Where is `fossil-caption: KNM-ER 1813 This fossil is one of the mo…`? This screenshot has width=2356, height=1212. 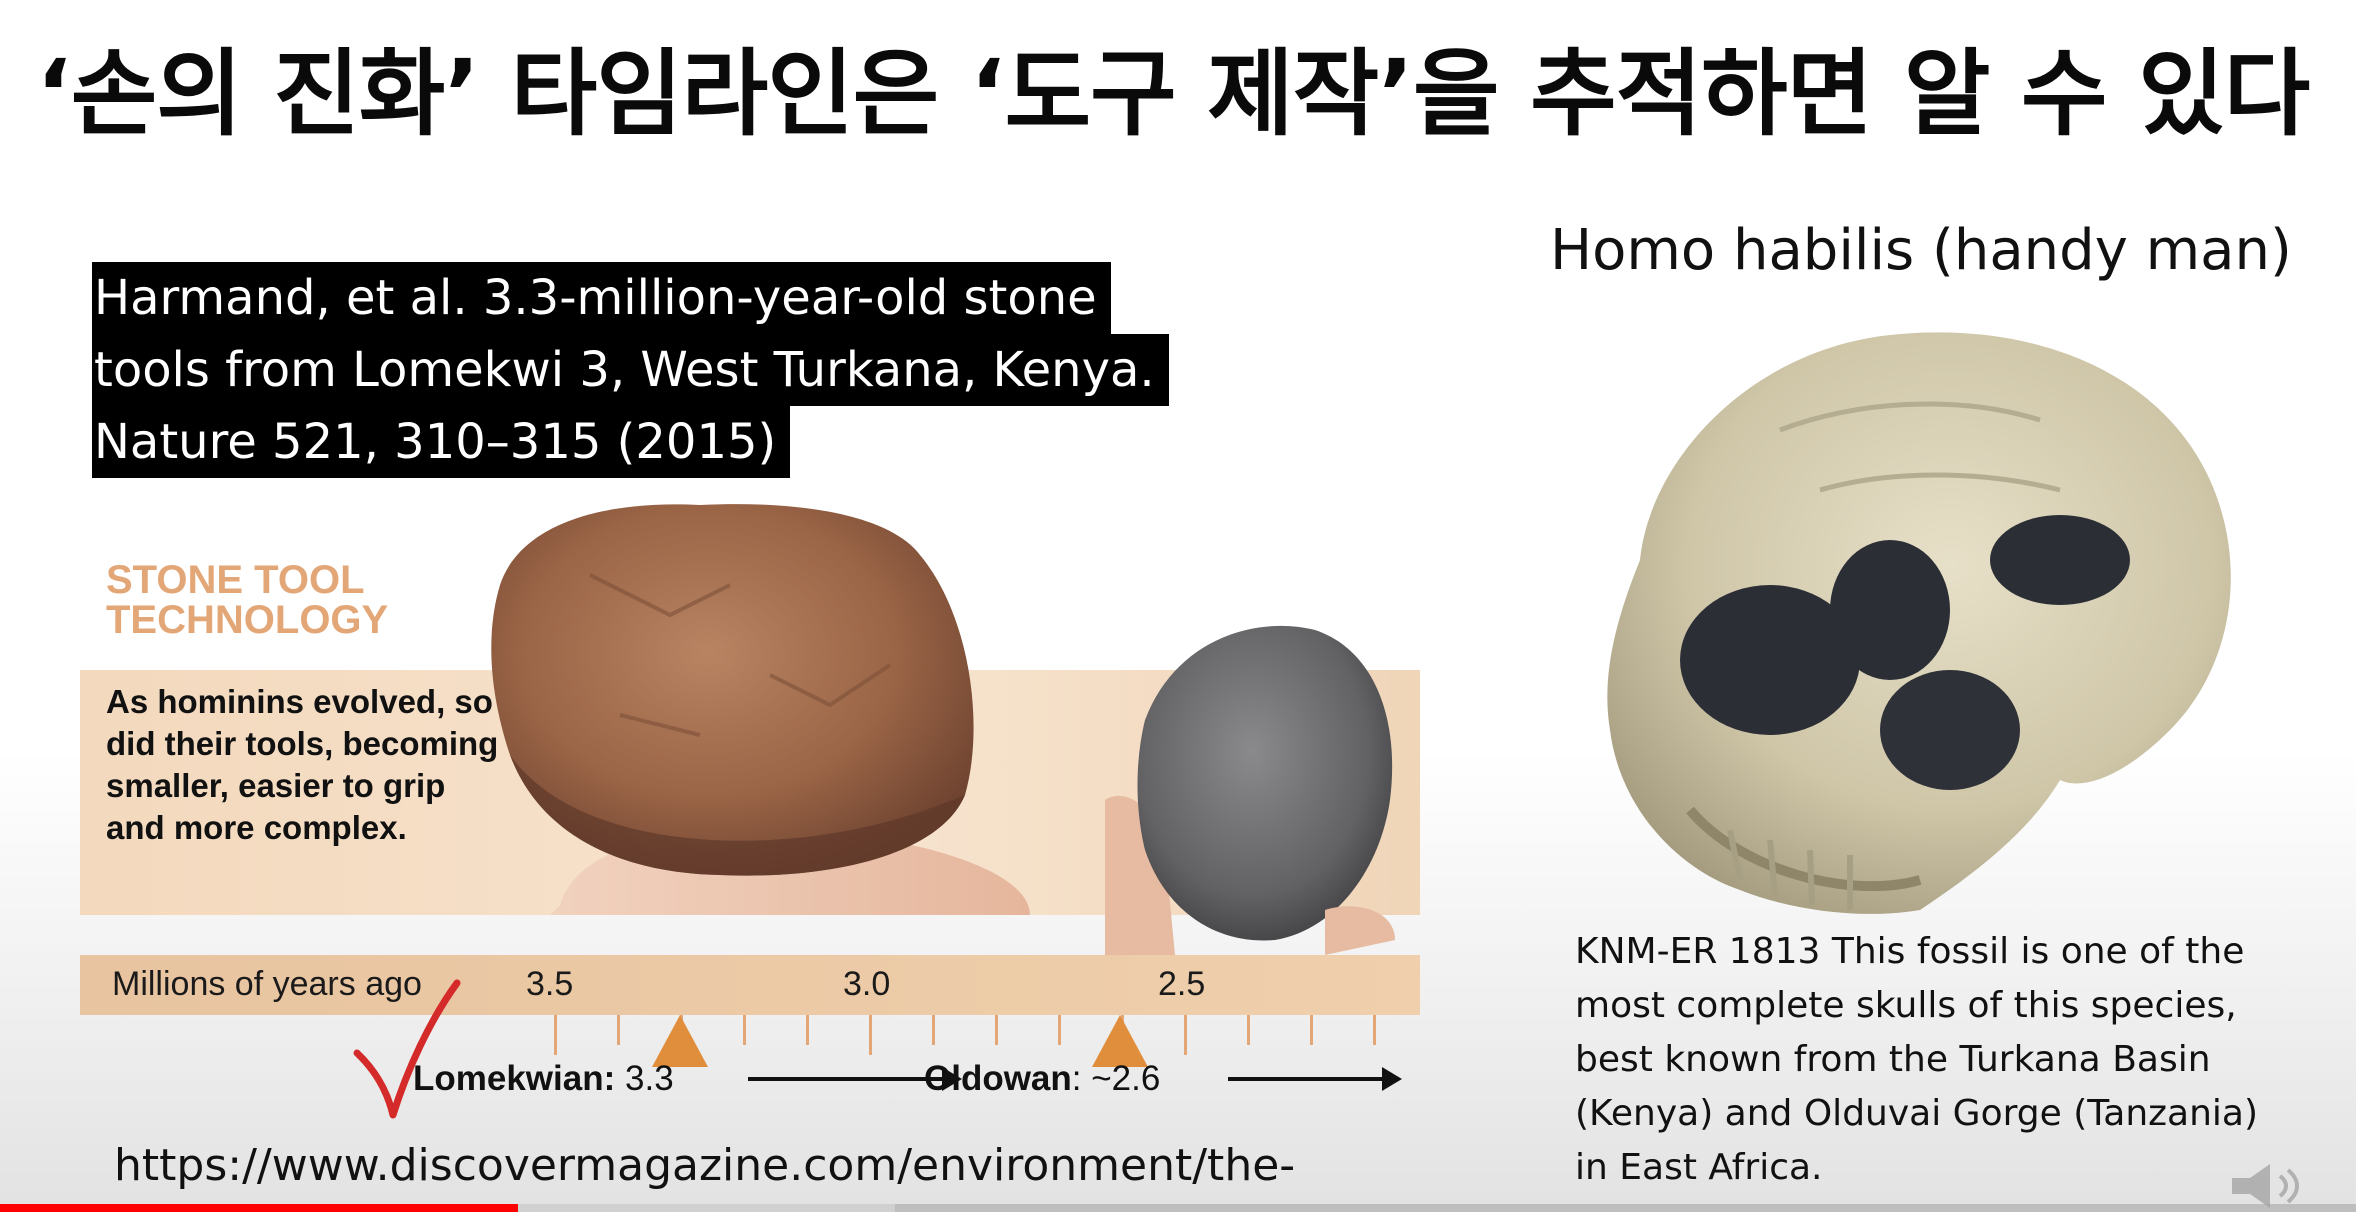 fossil-caption: KNM-ER 1813 This fossil is one of the mo… is located at coordinates (1917, 1059).